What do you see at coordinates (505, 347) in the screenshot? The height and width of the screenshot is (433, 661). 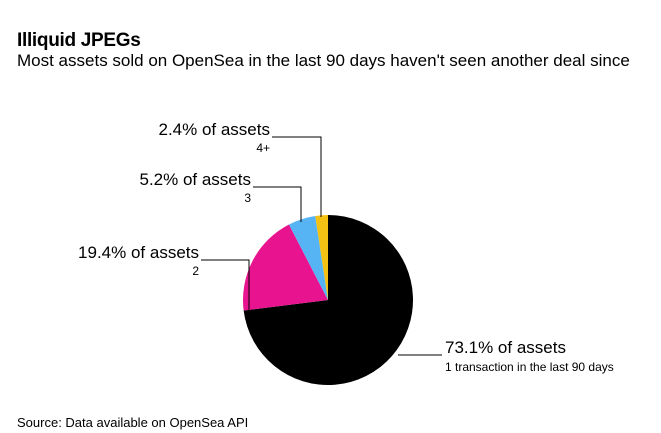 I see `slice-value-label: 73.1% of assets` at bounding box center [505, 347].